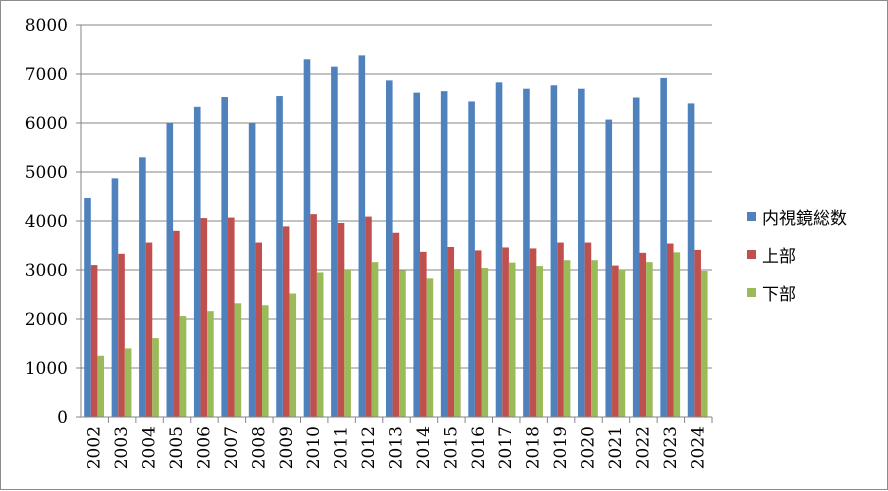  What do you see at coordinates (643, 447) in the screenshot?
I see `x-tick-label: 2022` at bounding box center [643, 447].